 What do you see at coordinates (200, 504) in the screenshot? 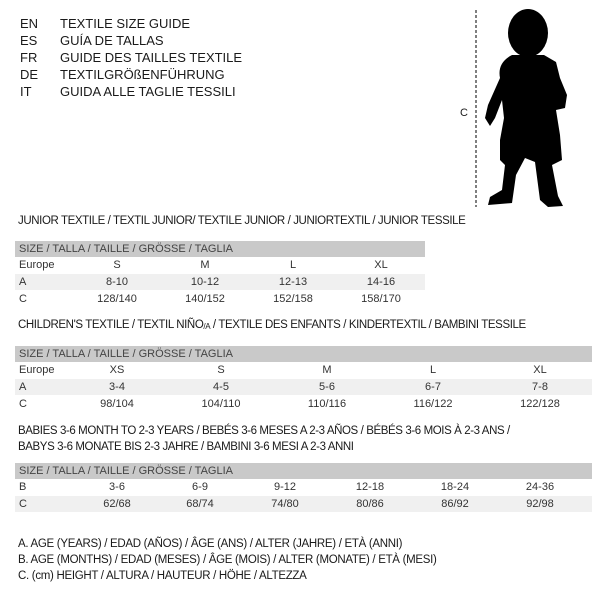
I see `cell: 68/74` at bounding box center [200, 504].